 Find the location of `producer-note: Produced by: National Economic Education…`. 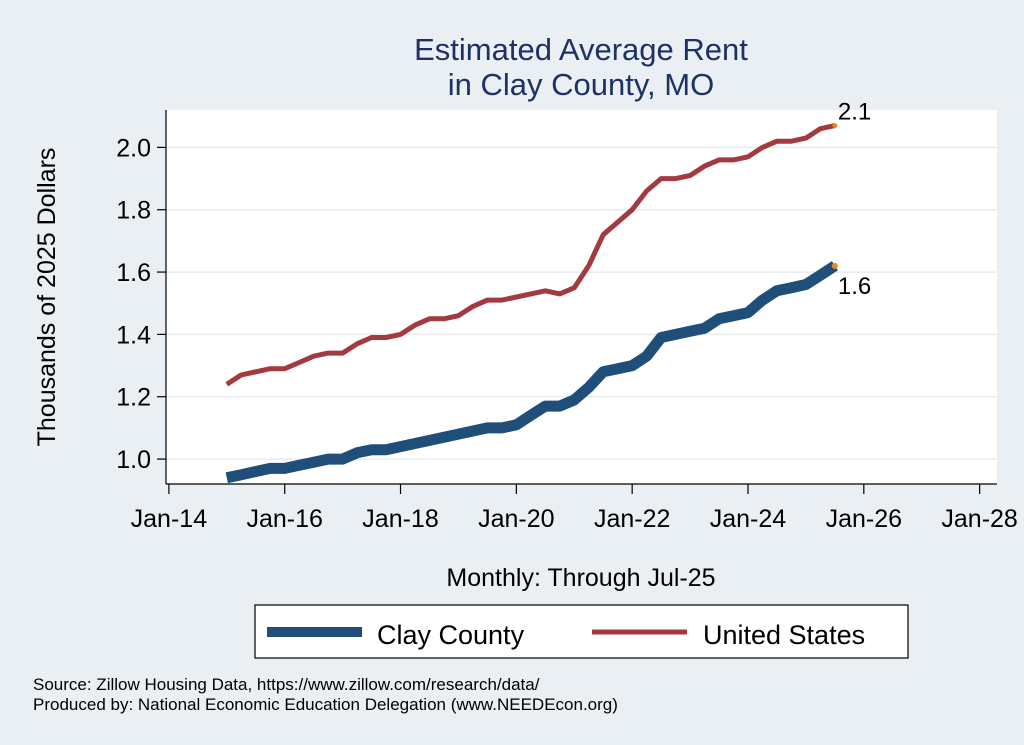

producer-note: Produced by: National Economic Education… is located at coordinates (325, 704).